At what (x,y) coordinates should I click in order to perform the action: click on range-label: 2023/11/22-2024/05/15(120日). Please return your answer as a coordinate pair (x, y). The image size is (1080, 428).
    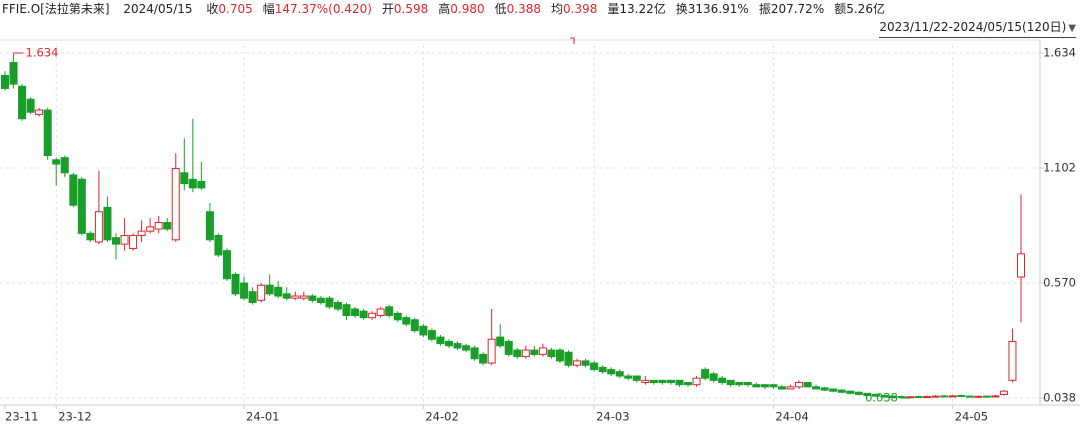
    Looking at the image, I should click on (973, 27).